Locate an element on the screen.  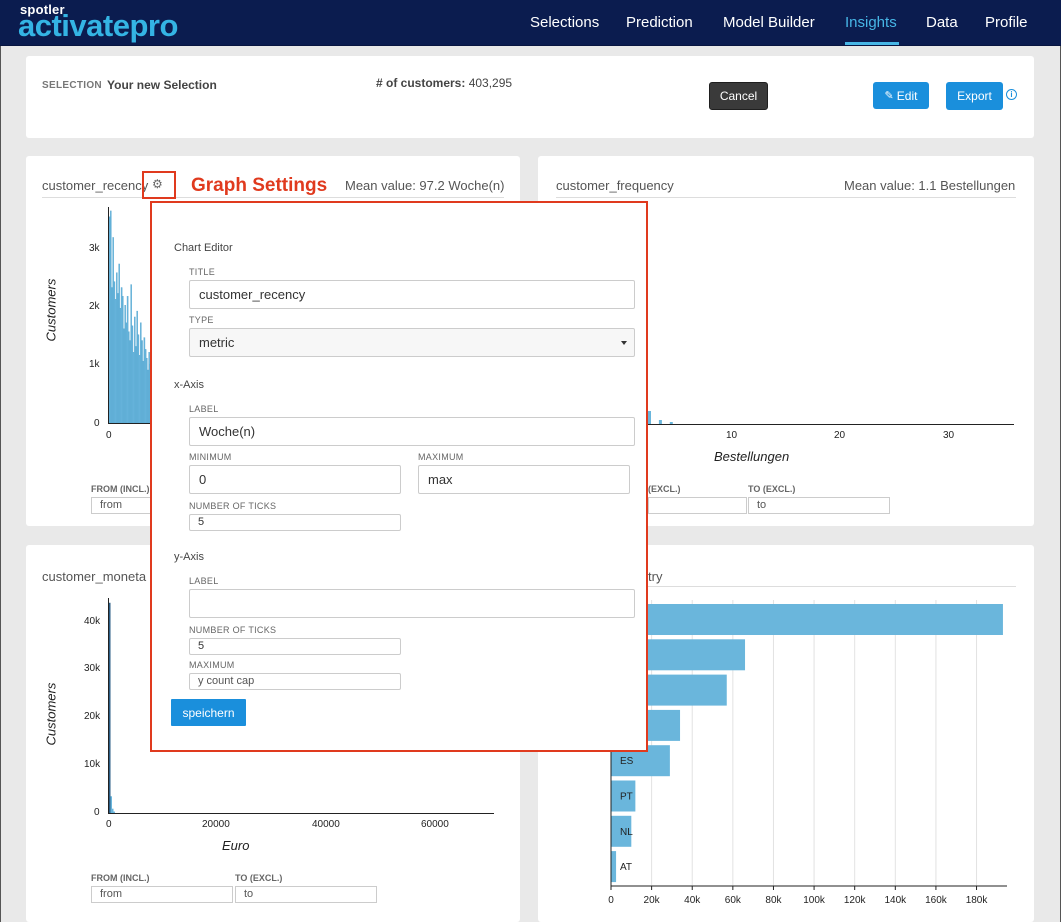
monetary-to-label: TO (EXCL.) is located at coordinates (259, 878).